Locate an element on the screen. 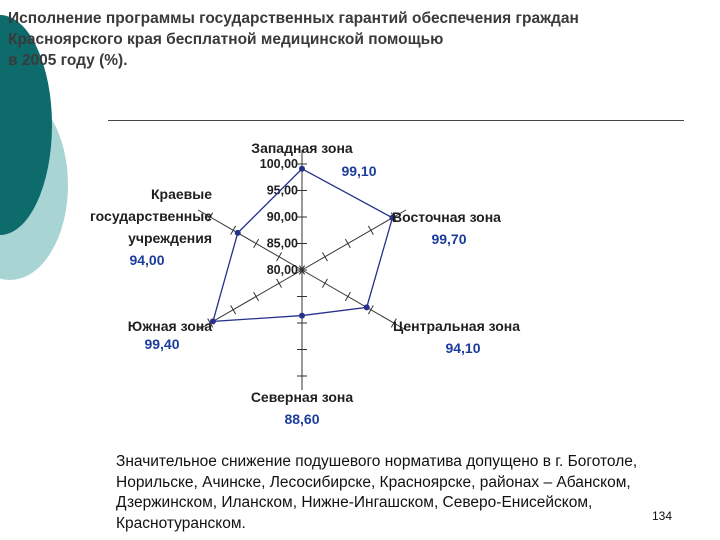  radar-value-label-5: 94,00 is located at coordinates (146, 260).